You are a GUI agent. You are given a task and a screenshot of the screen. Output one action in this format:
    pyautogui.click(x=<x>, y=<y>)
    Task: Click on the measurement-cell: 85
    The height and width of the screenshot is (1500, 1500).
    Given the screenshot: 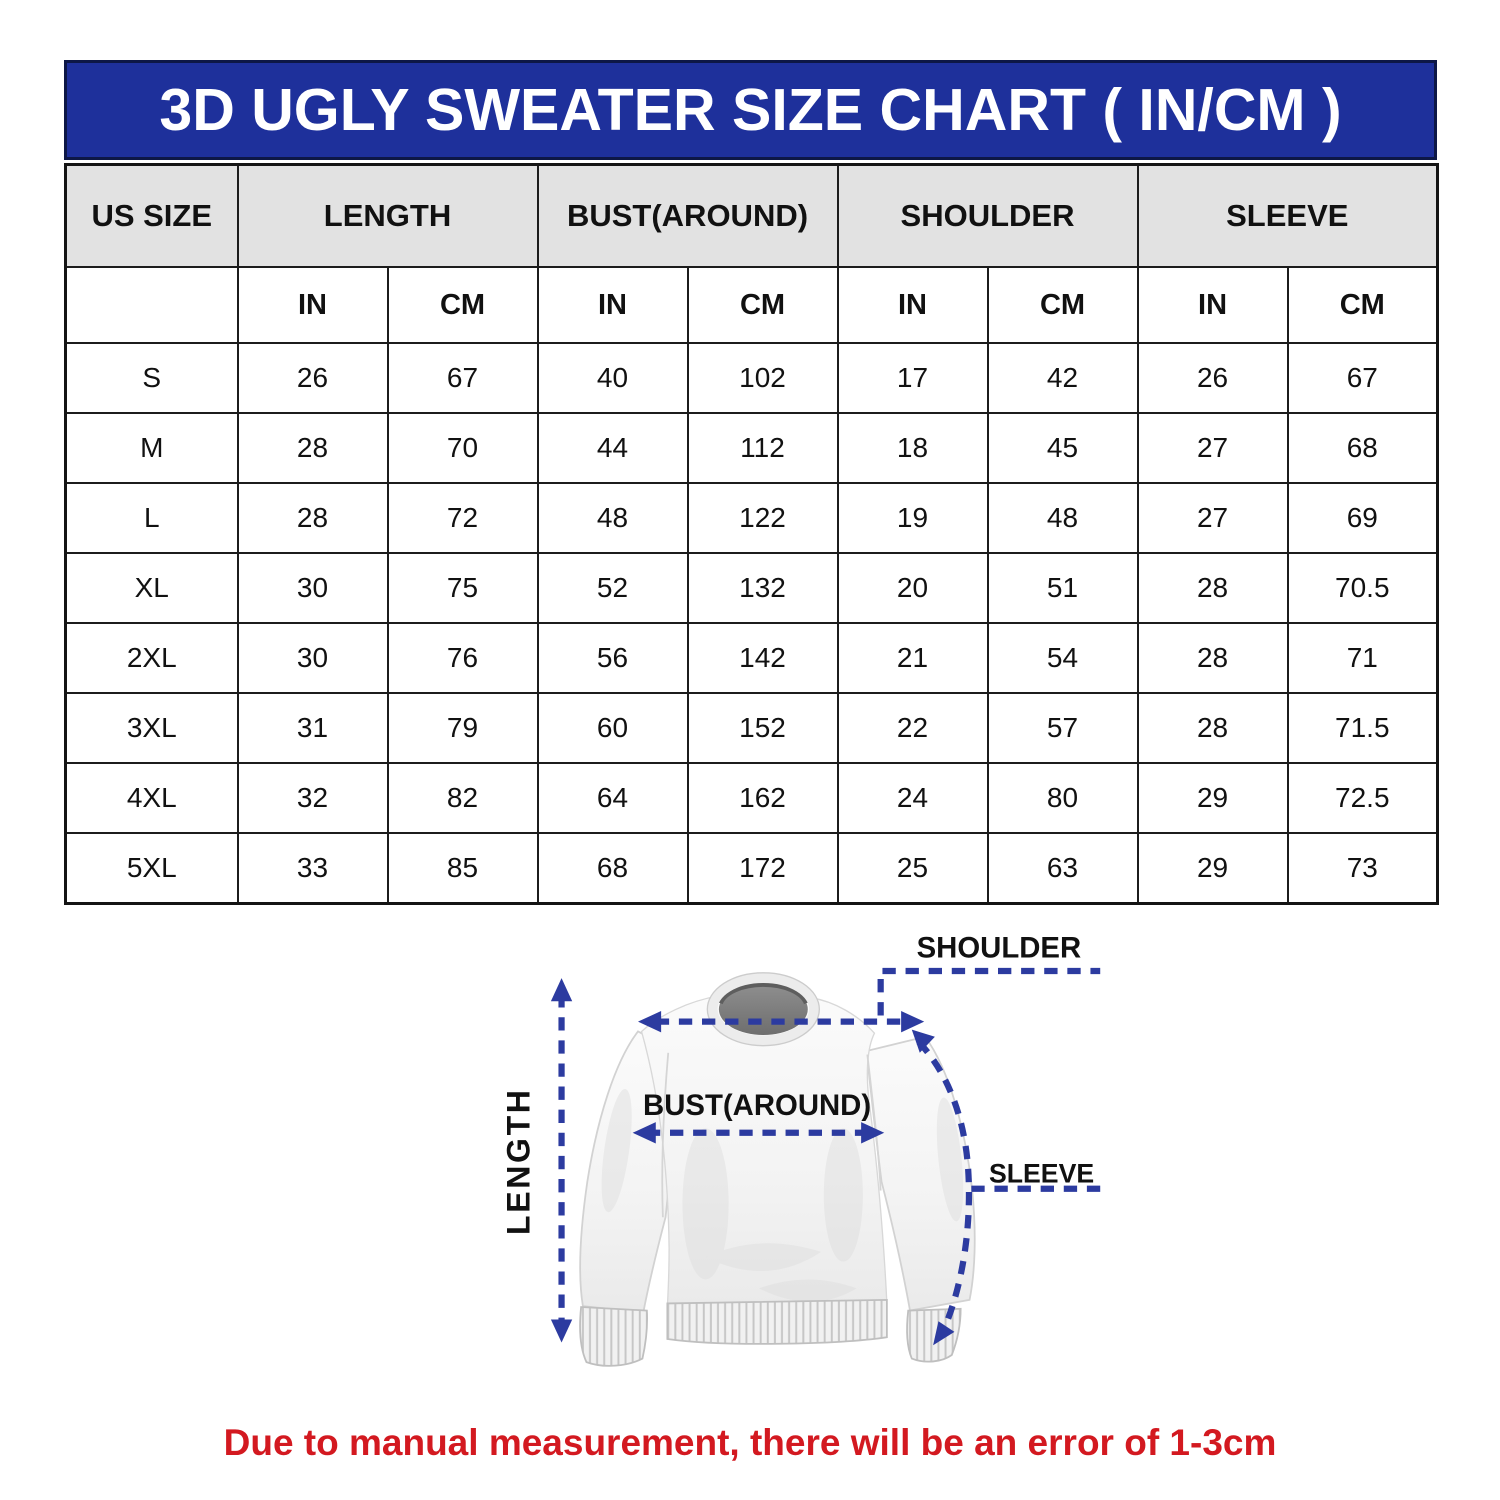 What is the action you would take?
    pyautogui.click(x=462, y=868)
    